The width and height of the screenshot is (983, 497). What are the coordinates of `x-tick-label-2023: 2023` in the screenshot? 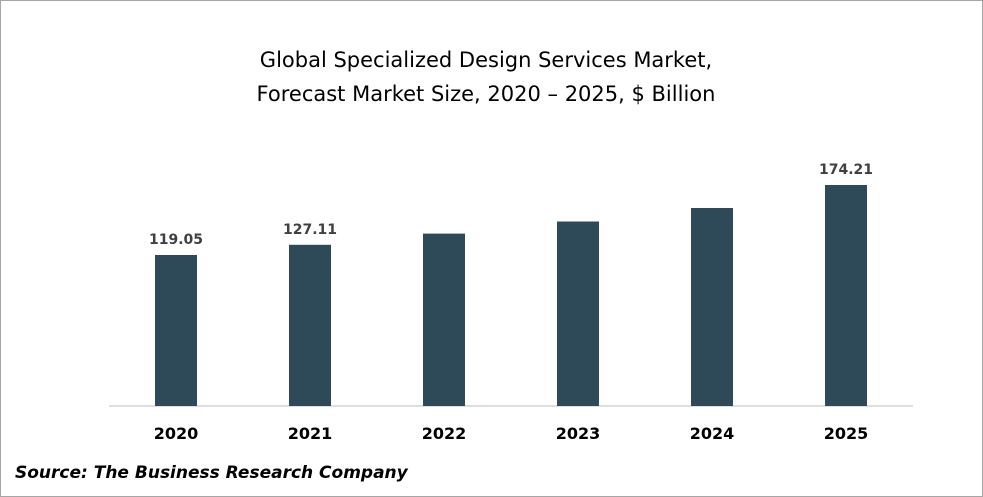 It's located at (578, 433).